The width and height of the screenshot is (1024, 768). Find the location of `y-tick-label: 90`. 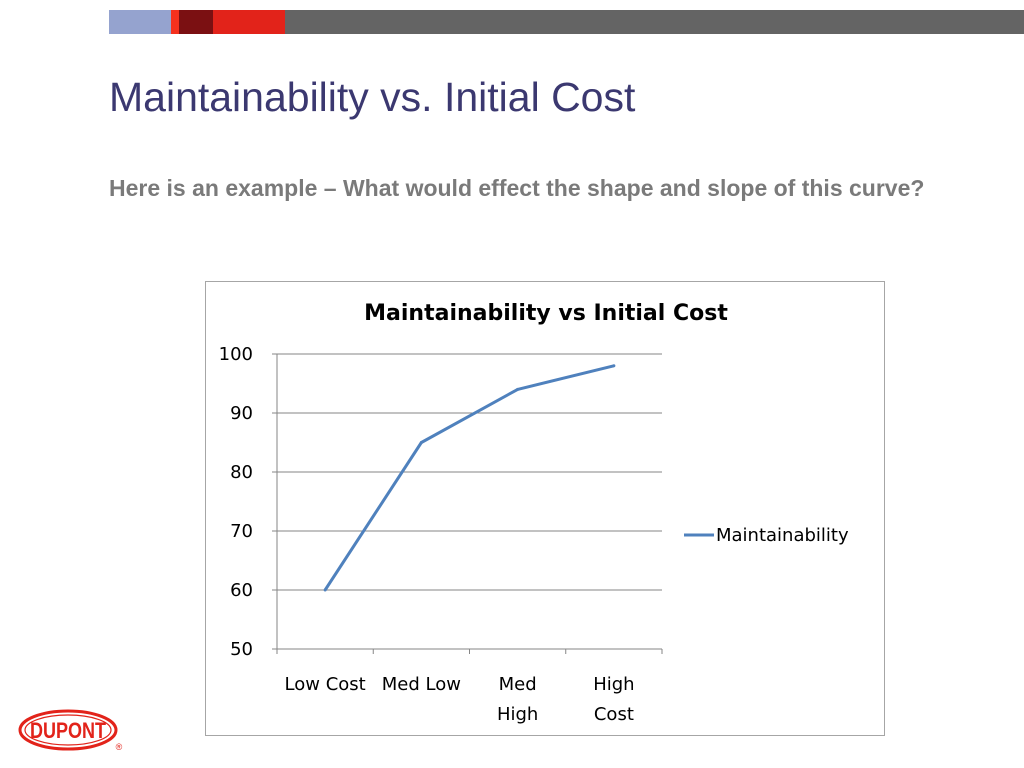

y-tick-label: 90 is located at coordinates (241, 413).